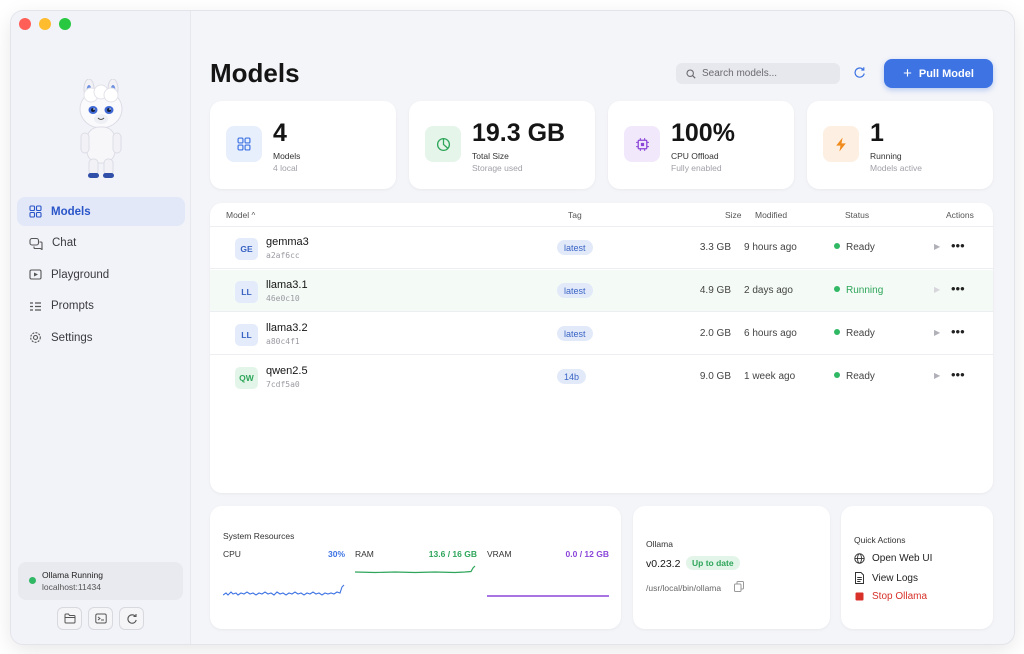 Image resolution: width=1024 pixels, height=654 pixels. Describe the element at coordinates (452, 554) in the screenshot. I see `ram-value: 13.6 / 16 GB` at that location.